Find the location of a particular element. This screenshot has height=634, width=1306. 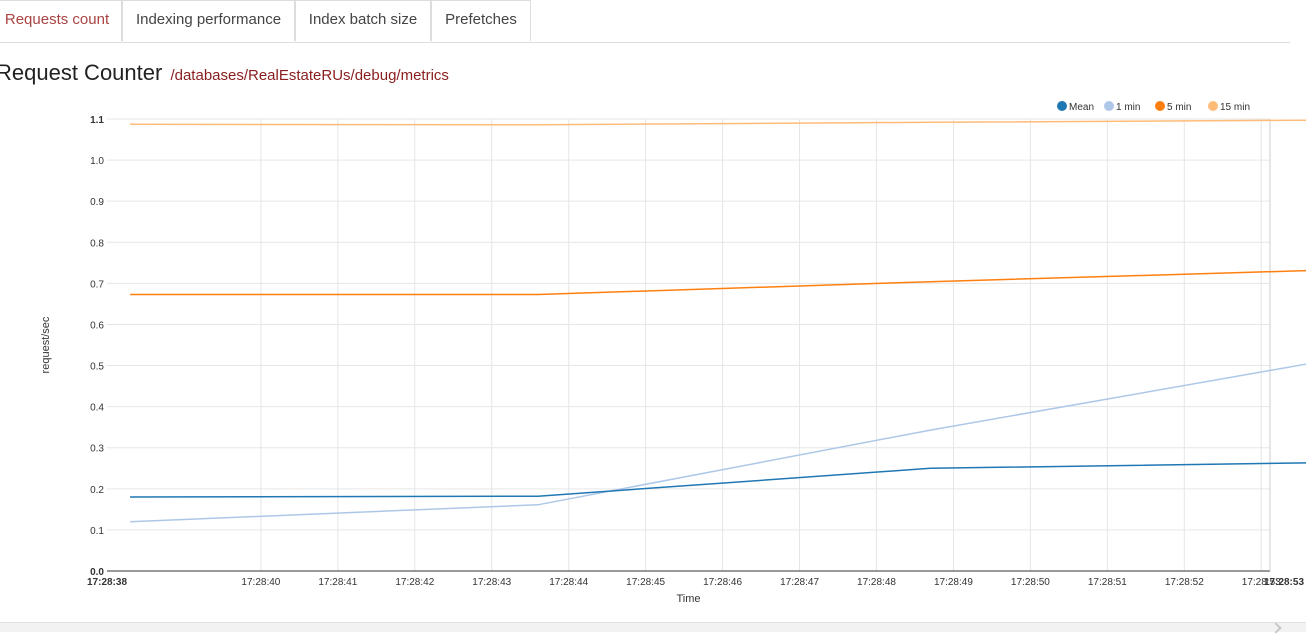

x-tick-label: 17:28:46 is located at coordinates (722, 582).